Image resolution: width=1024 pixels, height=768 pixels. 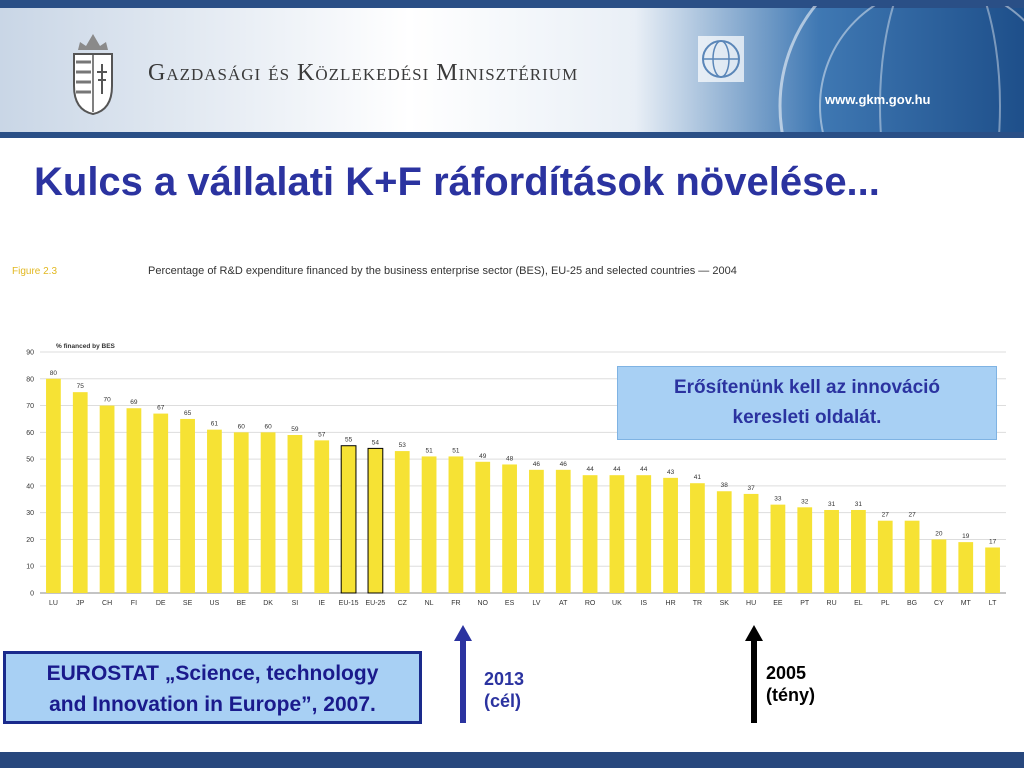 I want to click on x-tick-label-bg: BG, so click(x=912, y=603).